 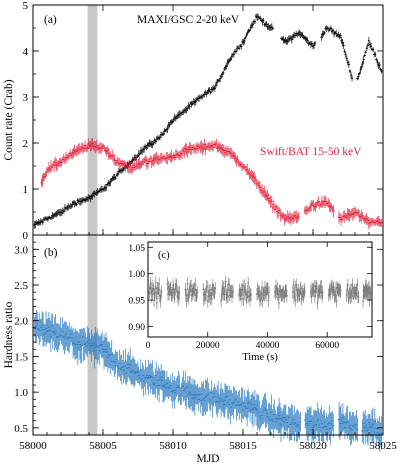 I want to click on panel-c-ytick-label: 0.95, so click(x=136, y=302).